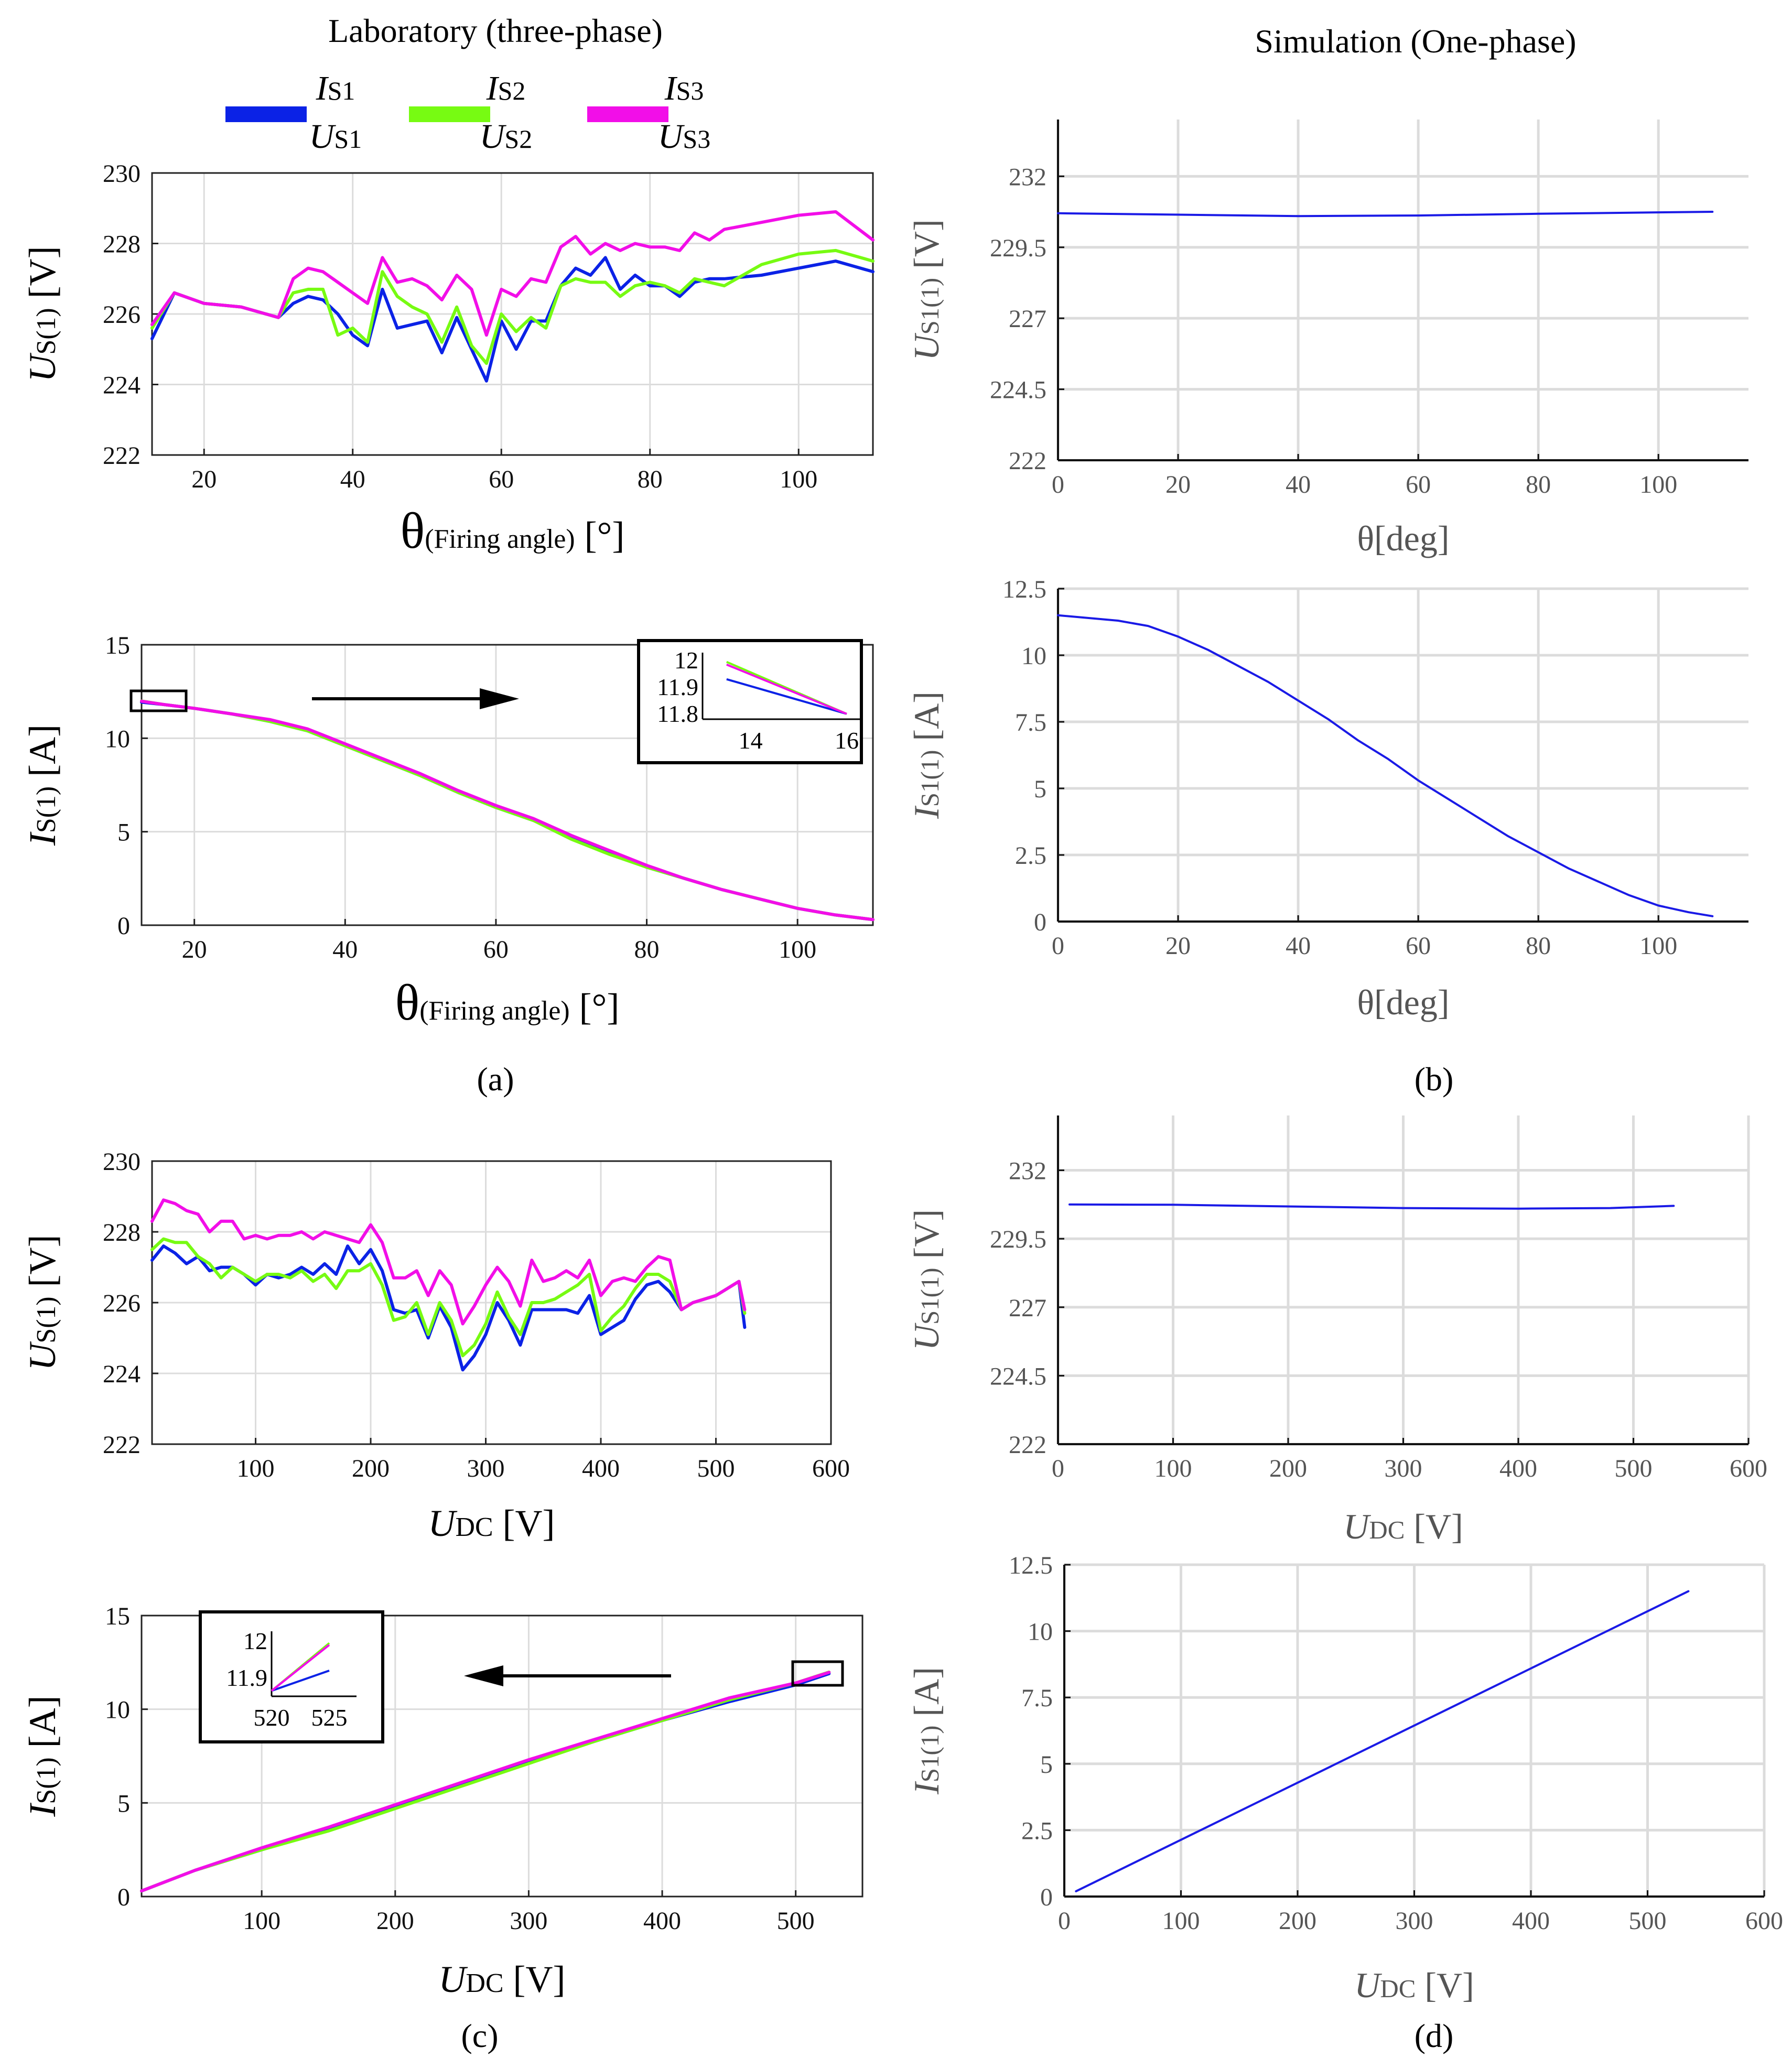 This screenshot has height=2069, width=1792. Describe the element at coordinates (686, 660) in the screenshot. I see `inset-y-tick-label: 12` at that location.